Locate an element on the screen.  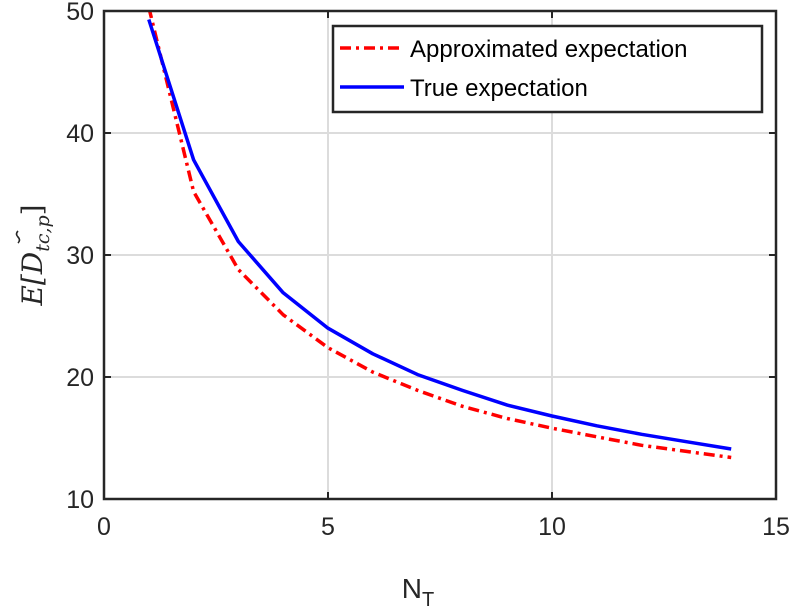
legend: Approximated expectation True expectation is located at coordinates (547, 69).